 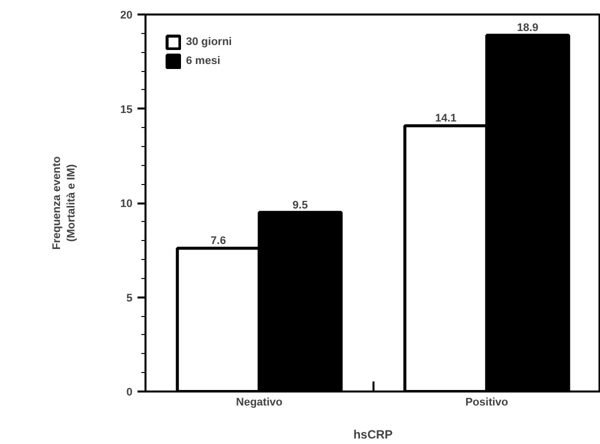 I want to click on y-tick-label: 0, so click(x=129, y=392).